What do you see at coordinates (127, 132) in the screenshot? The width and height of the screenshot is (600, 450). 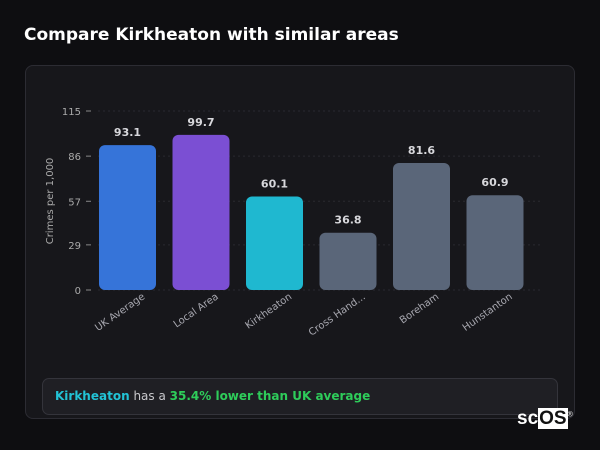 I see `bar-value-label: 93.1` at bounding box center [127, 132].